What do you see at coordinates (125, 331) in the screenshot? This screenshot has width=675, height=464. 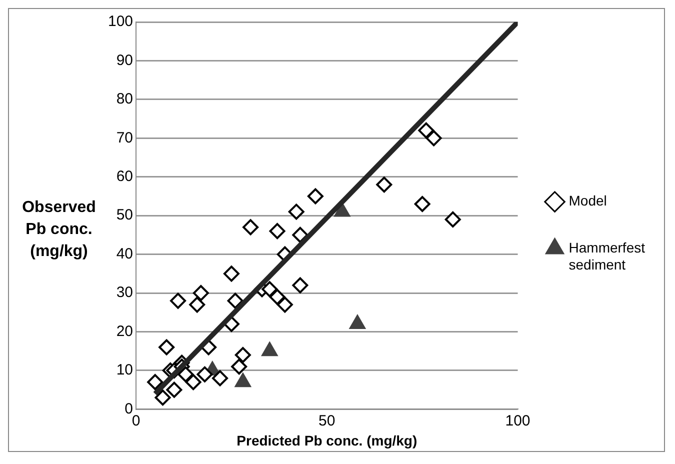 I see `y-tick-label: 20` at bounding box center [125, 331].